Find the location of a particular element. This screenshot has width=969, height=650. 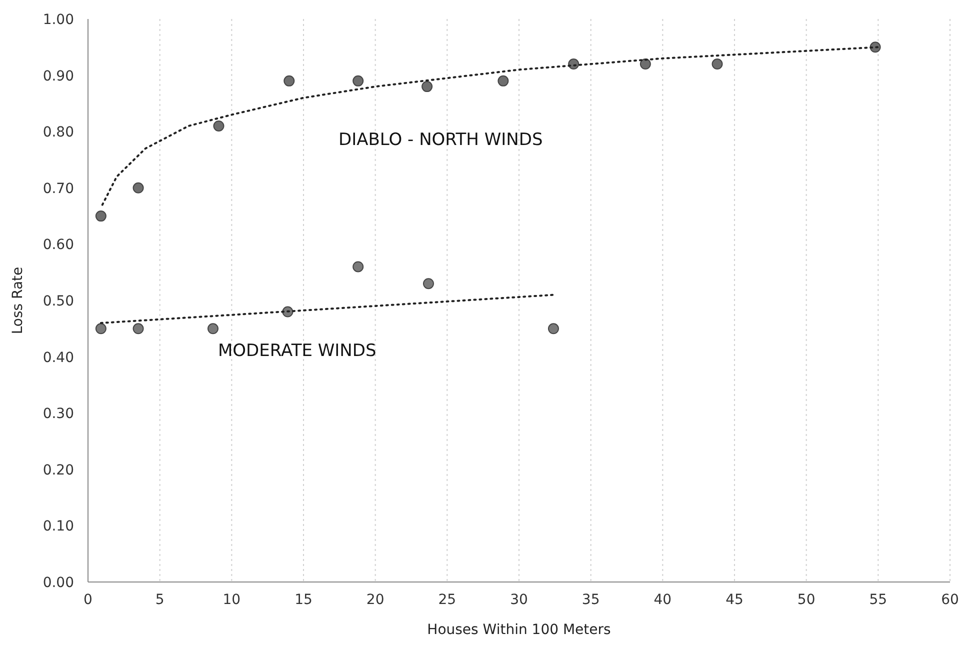

x-tick-label: 10 is located at coordinates (231, 600).